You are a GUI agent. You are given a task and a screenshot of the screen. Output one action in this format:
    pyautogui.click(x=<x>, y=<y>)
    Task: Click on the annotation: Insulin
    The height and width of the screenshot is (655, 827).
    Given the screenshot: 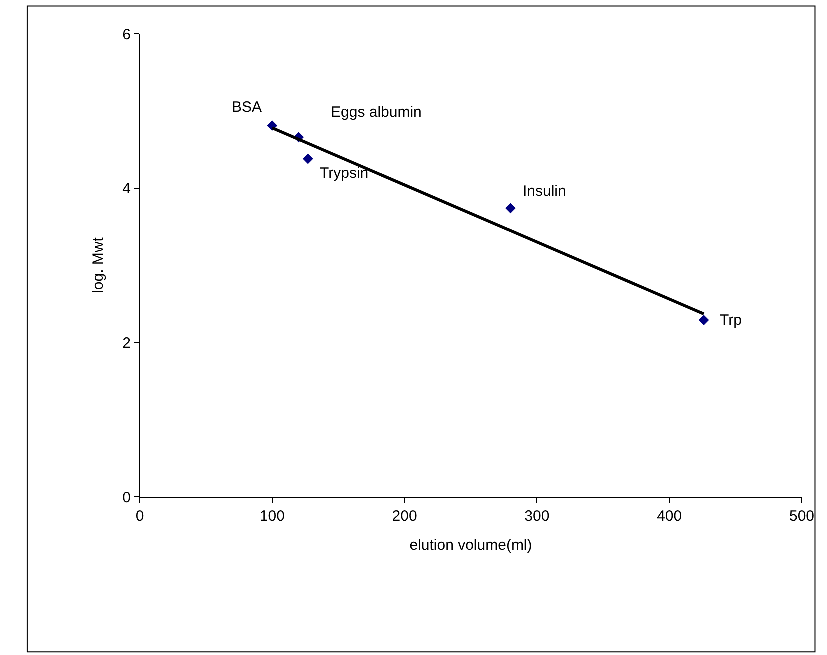 What is the action you would take?
    pyautogui.click(x=544, y=191)
    